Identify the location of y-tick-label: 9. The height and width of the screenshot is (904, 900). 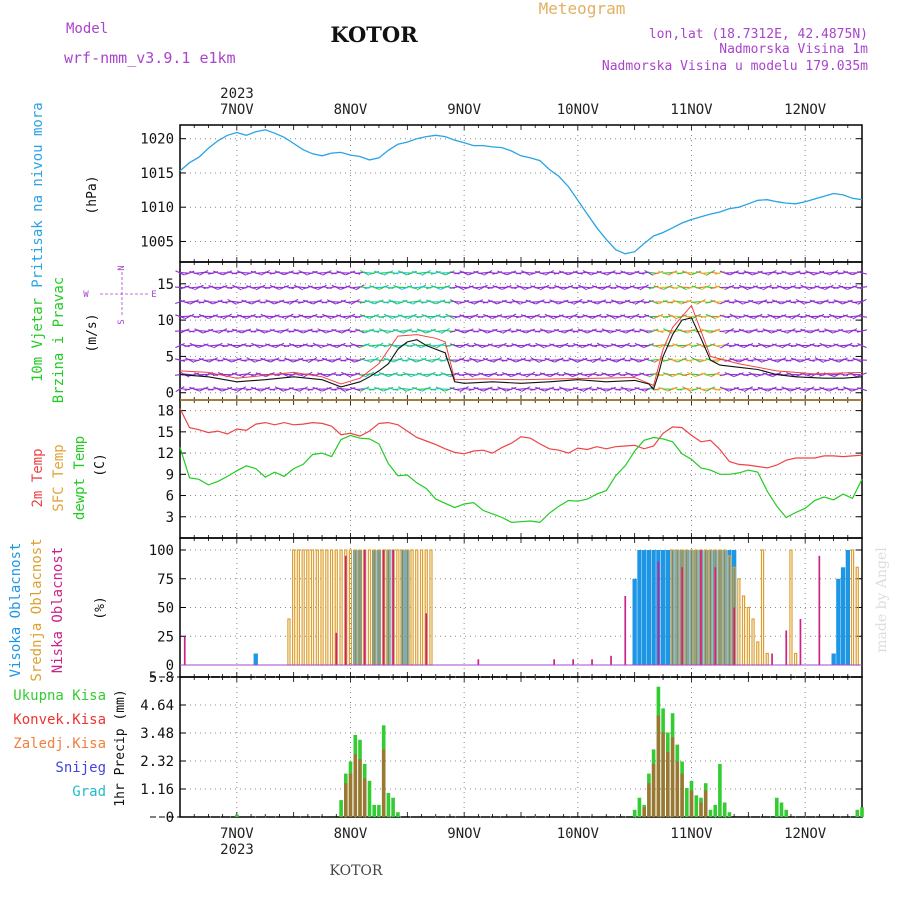
(170, 475).